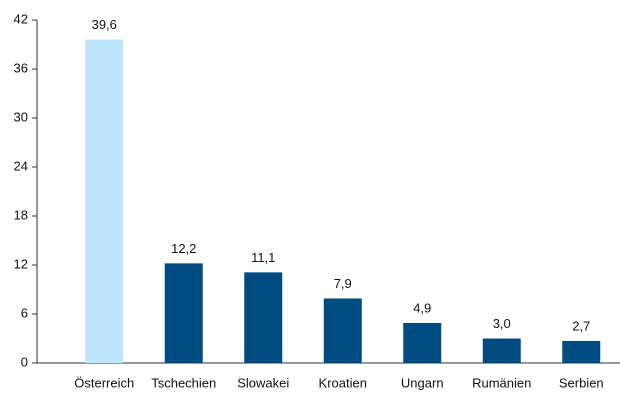  I want to click on x-tick-label: Serbien, so click(581, 382).